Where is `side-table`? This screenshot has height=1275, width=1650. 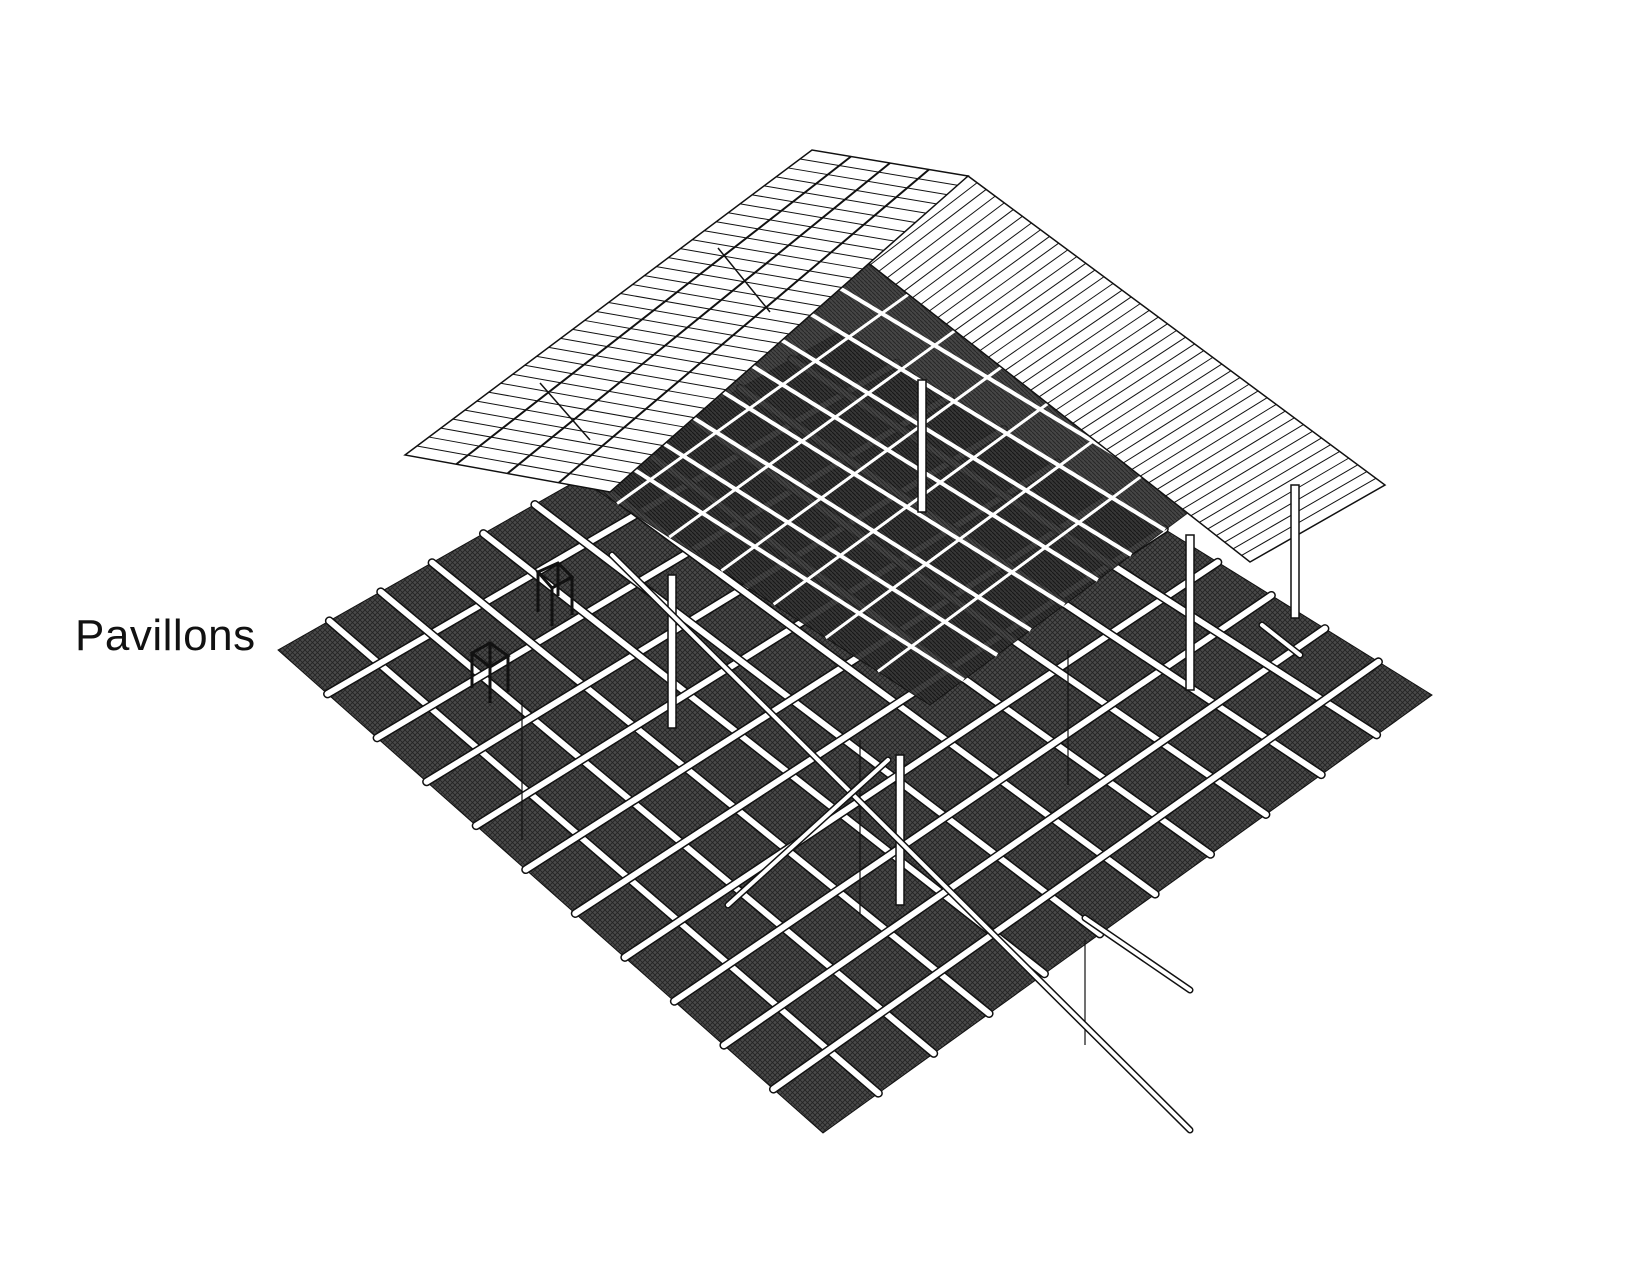
side-table is located at coordinates (555, 593).